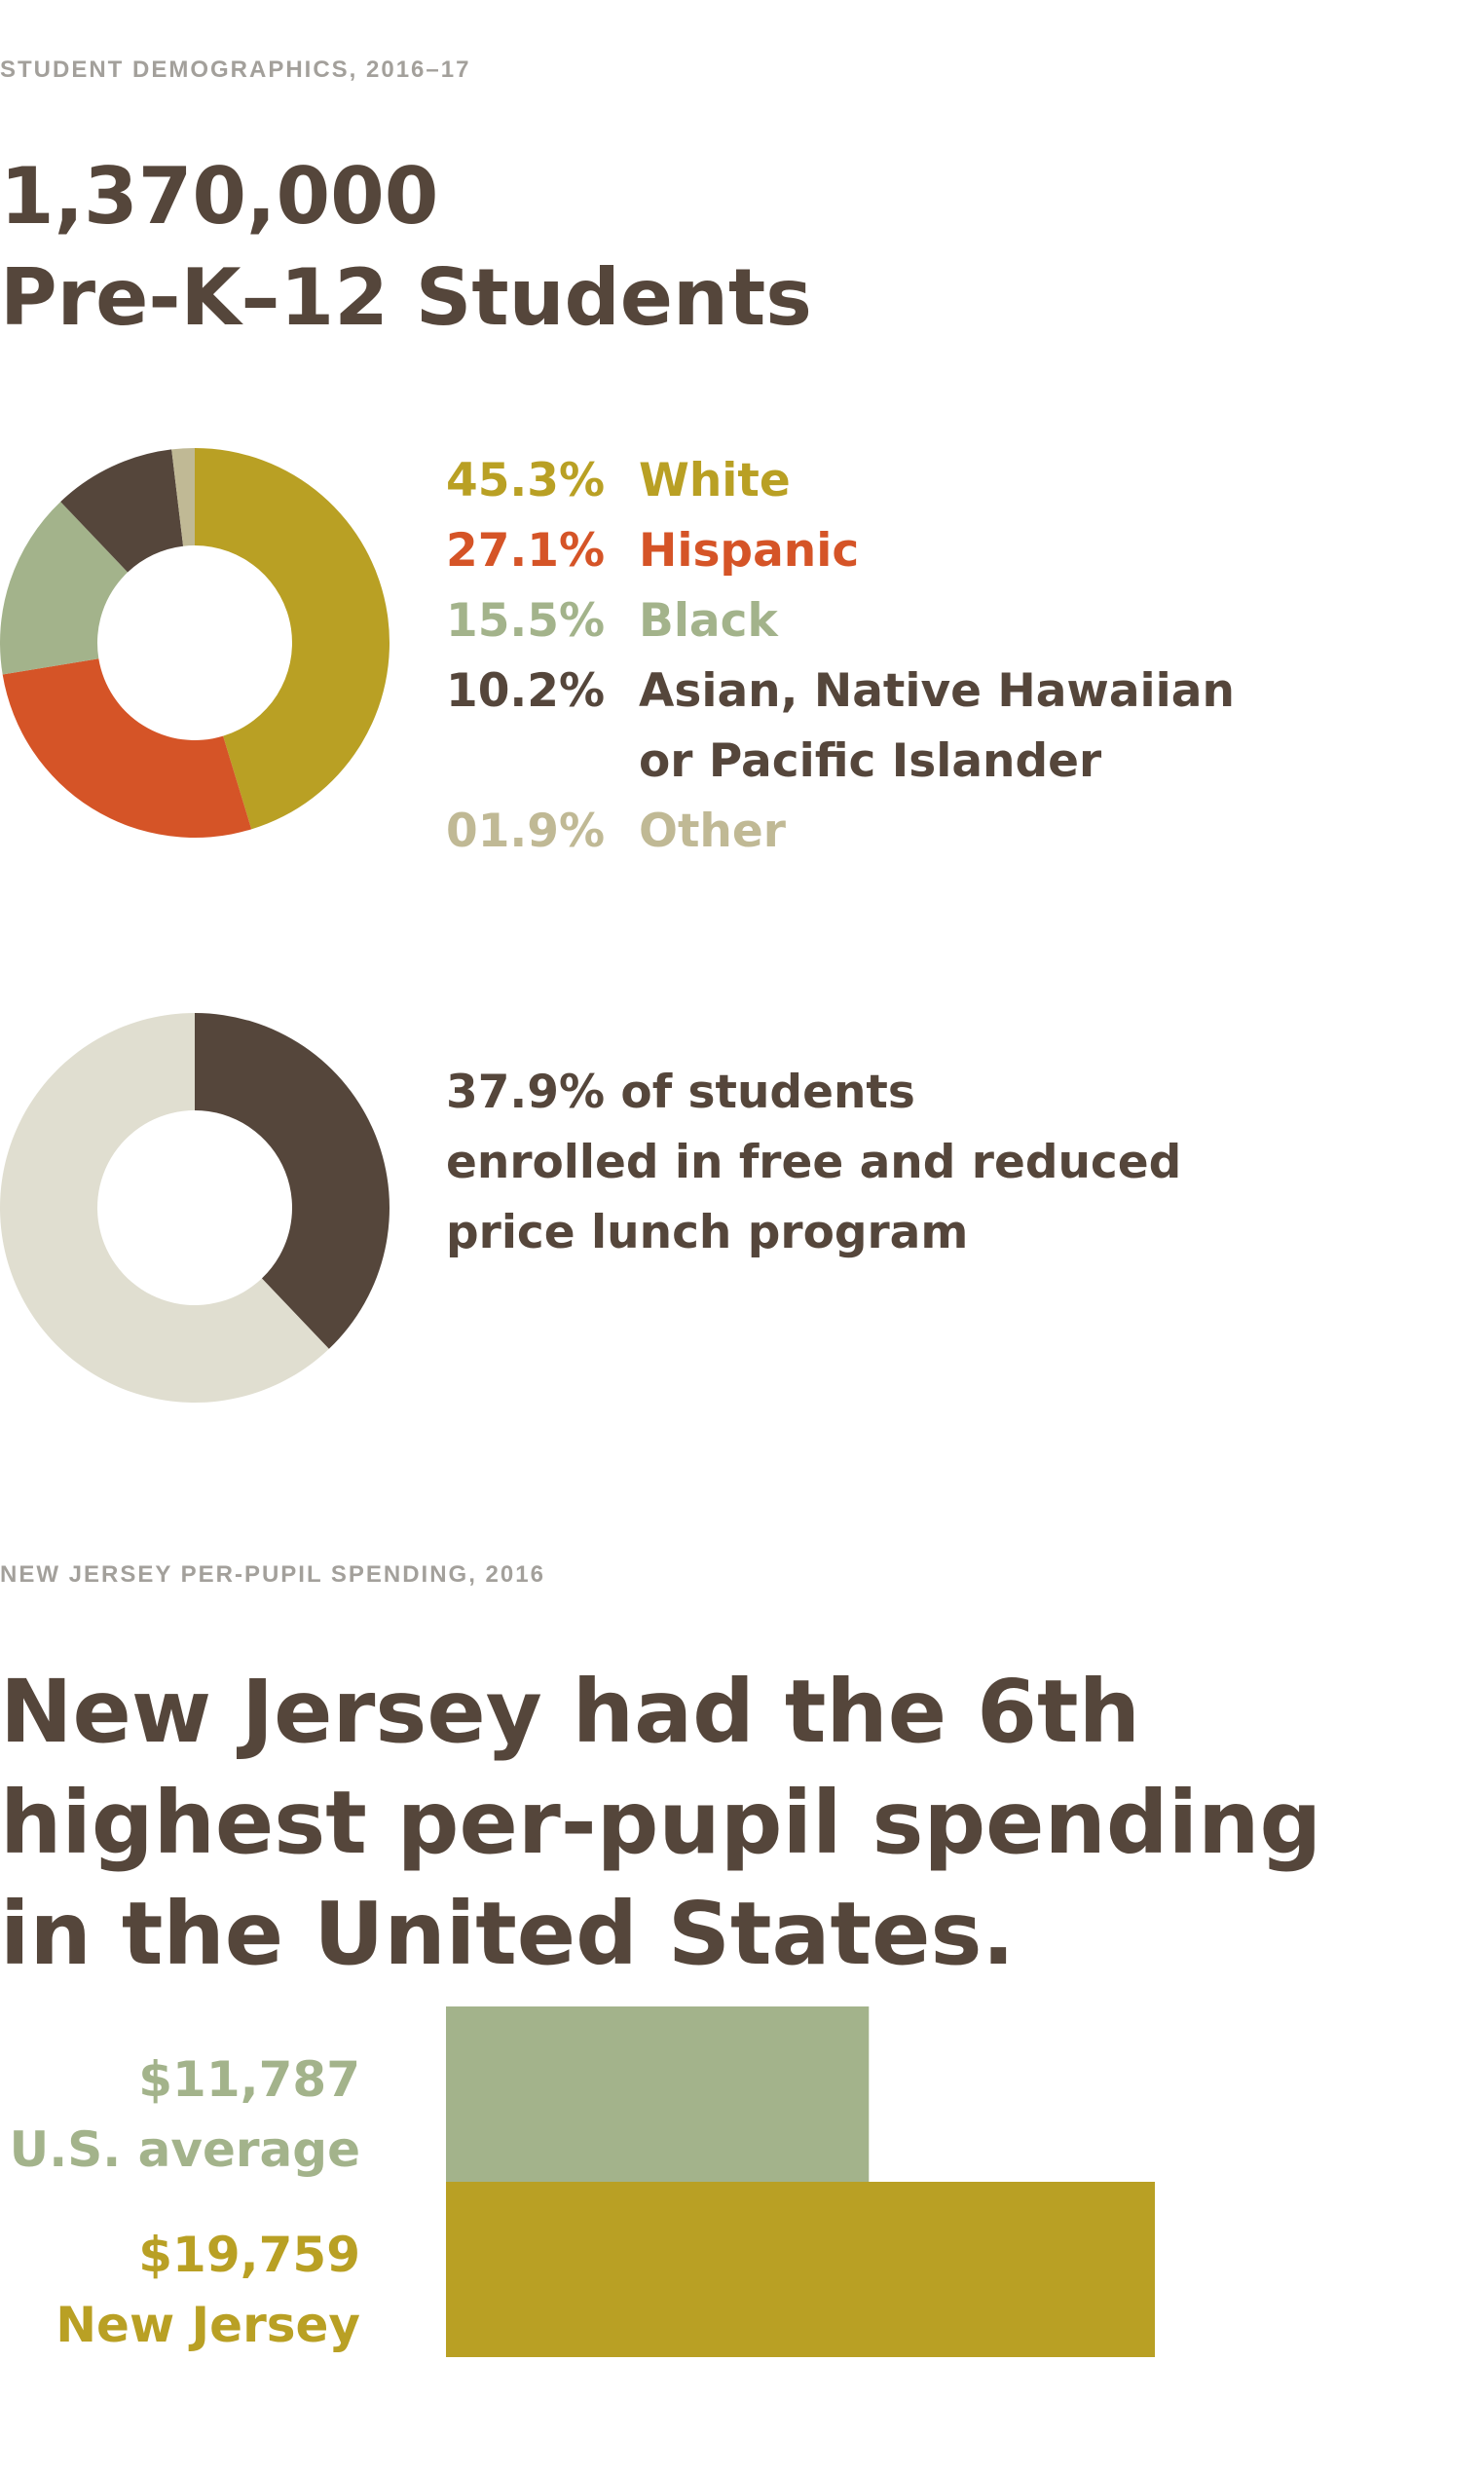 The image size is (1484, 2474). I want to click on bar-value-label: $19,759, so click(249, 2255).